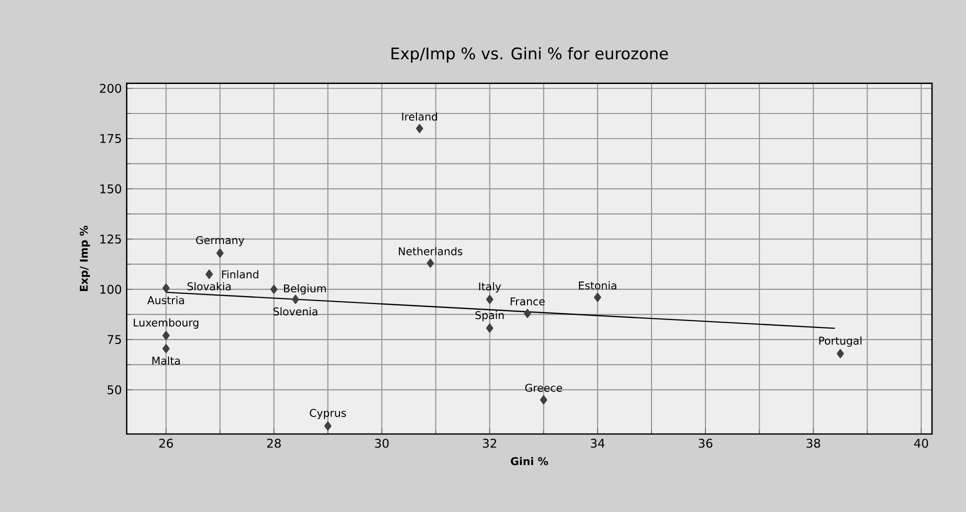 Image resolution: width=966 pixels, height=512 pixels. What do you see at coordinates (274, 443) in the screenshot?
I see `x-tick-label: 28` at bounding box center [274, 443].